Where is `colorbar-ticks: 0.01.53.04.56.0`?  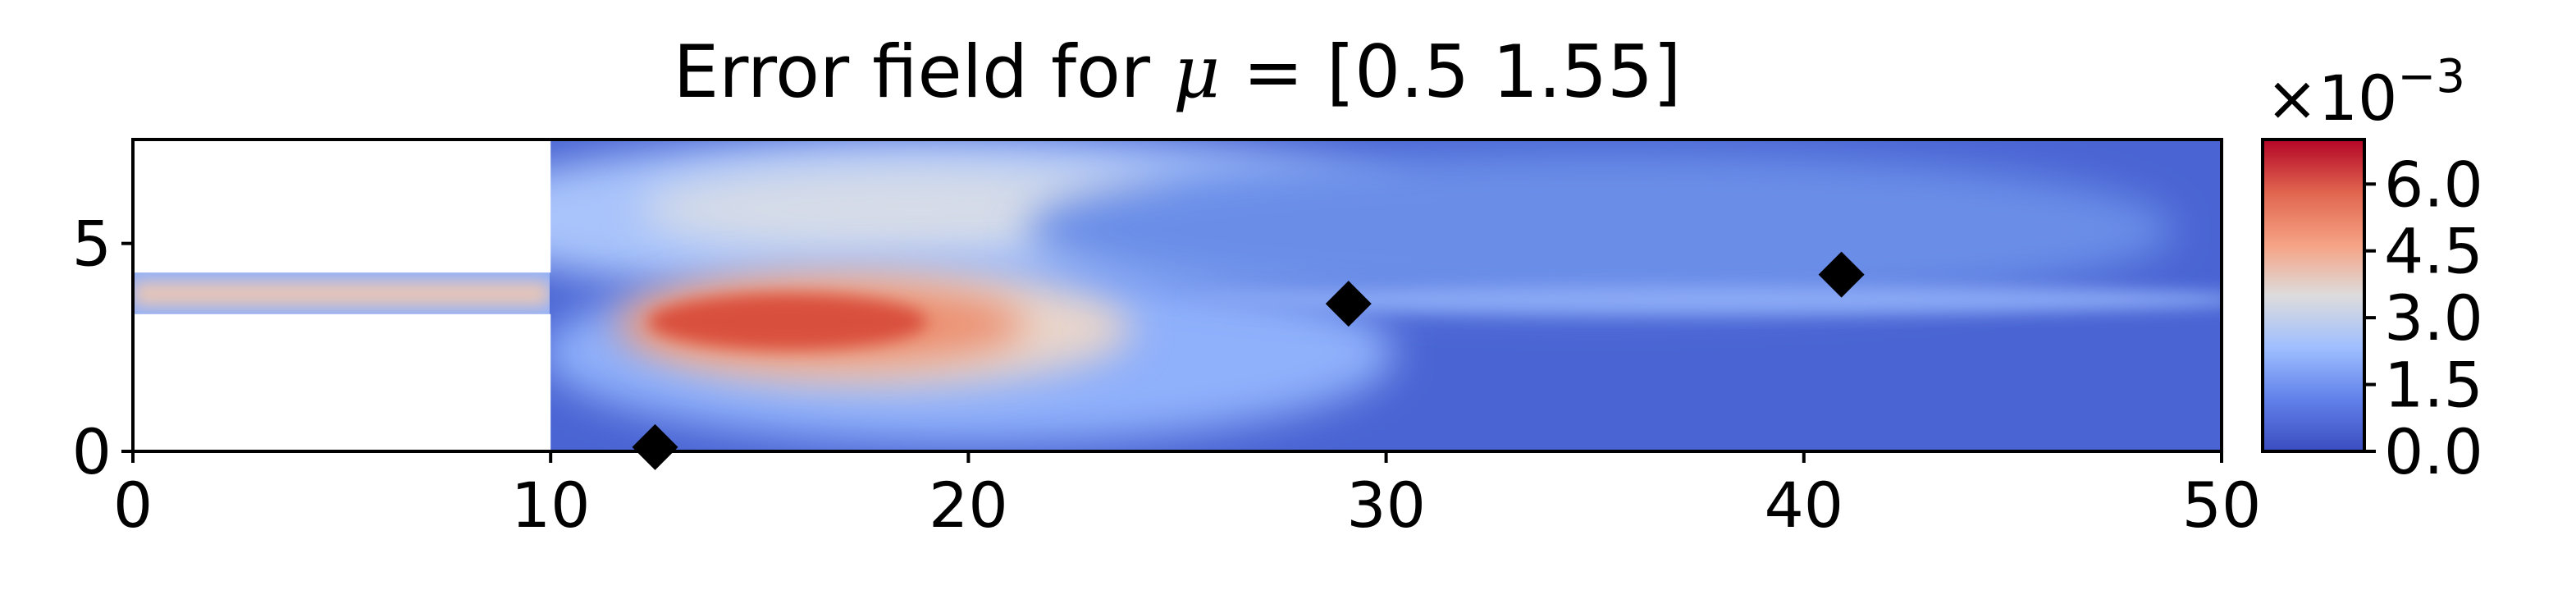 colorbar-ticks: 0.01.53.04.56.0 is located at coordinates (2424, 318).